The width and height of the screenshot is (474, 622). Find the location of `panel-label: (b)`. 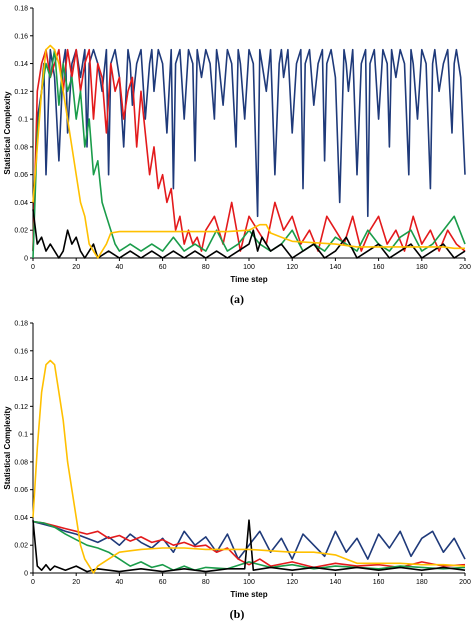

panel-label: (b) is located at coordinates (237, 614).